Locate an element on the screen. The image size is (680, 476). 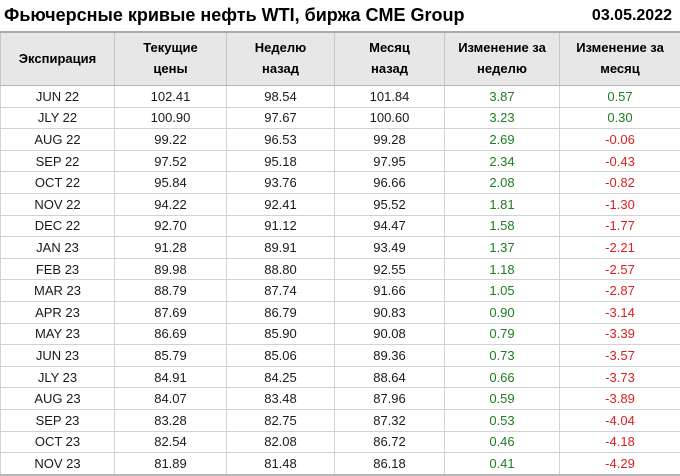
expiration-cell: JLY 22 is located at coordinates (57, 118).